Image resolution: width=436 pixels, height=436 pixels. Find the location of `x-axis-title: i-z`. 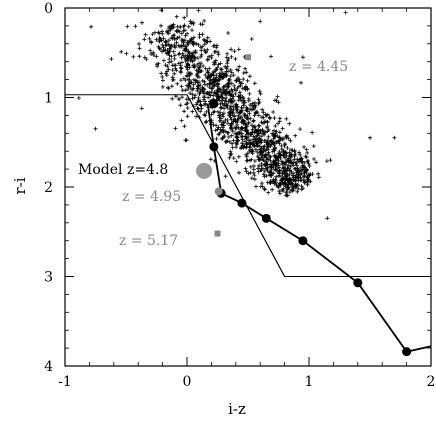

x-axis-title: i-z is located at coordinates (237, 409).